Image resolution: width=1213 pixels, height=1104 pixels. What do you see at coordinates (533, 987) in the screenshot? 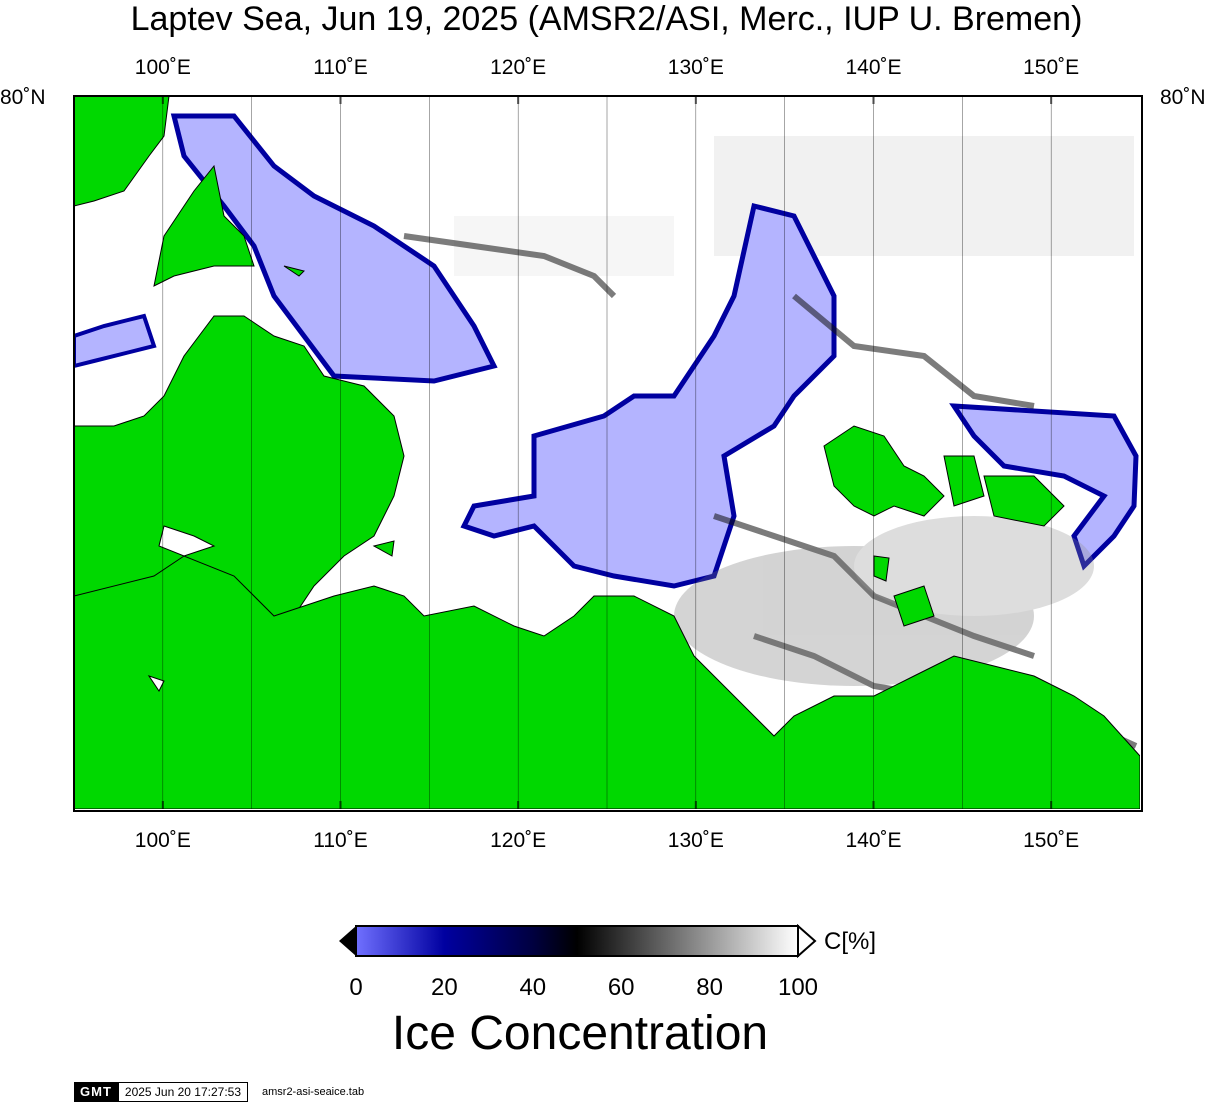
I see `colorbar-tick-40: 40` at bounding box center [533, 987].